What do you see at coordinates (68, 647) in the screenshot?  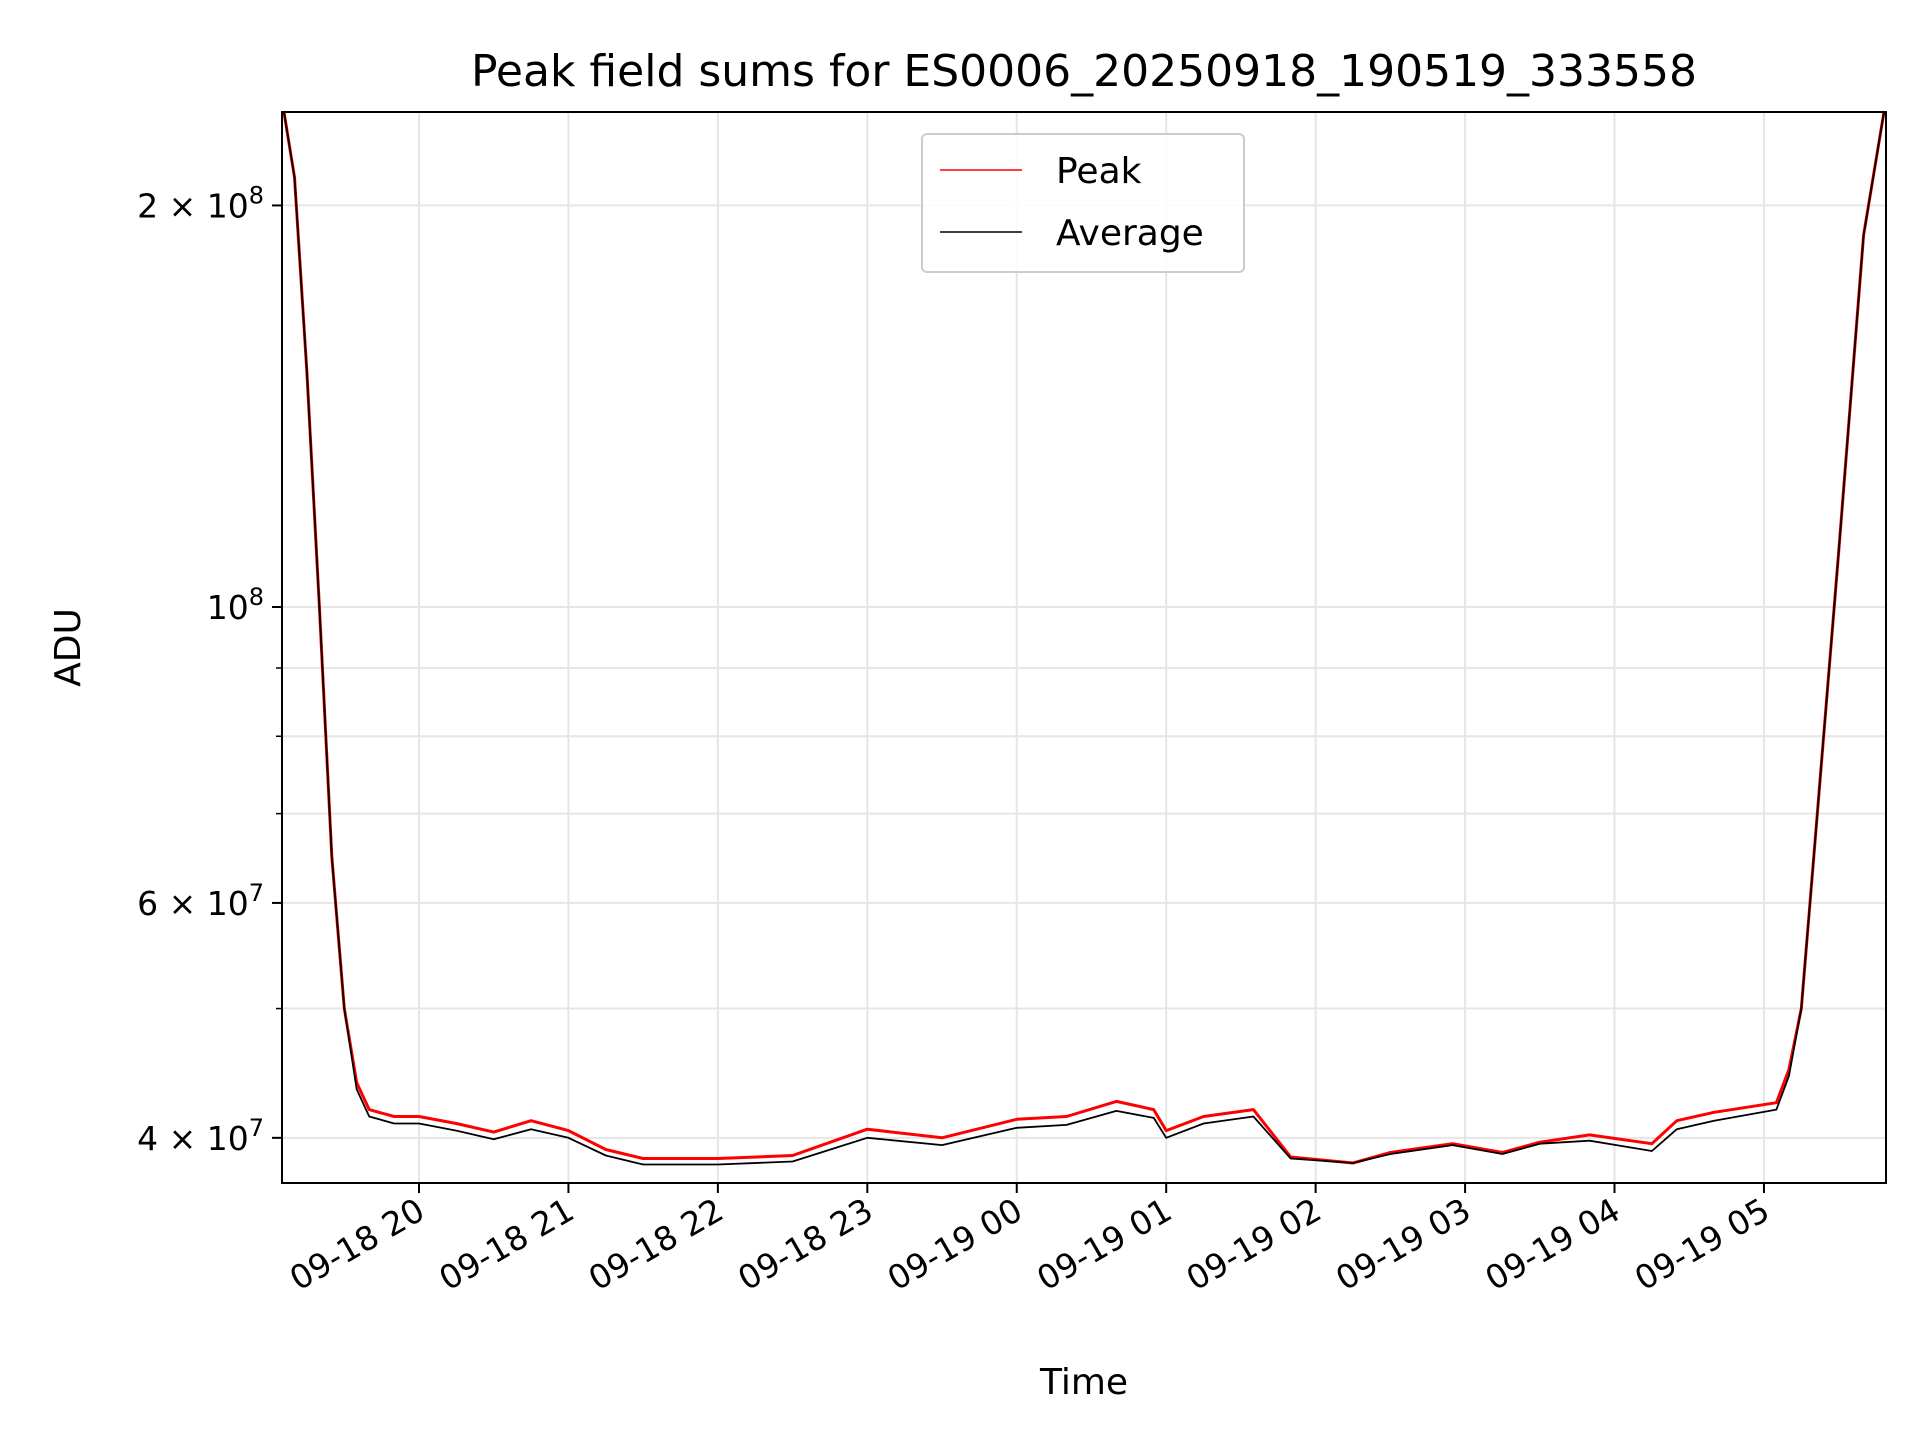 I see `y-axis-label: ADU` at bounding box center [68, 647].